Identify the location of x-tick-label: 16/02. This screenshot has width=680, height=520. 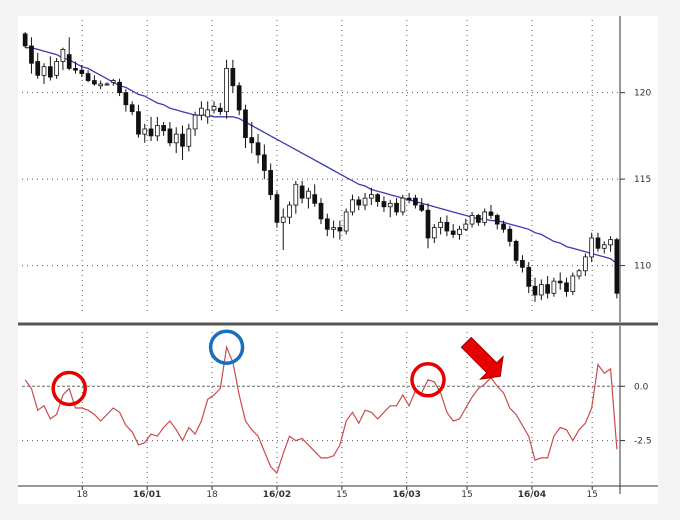
(277, 495).